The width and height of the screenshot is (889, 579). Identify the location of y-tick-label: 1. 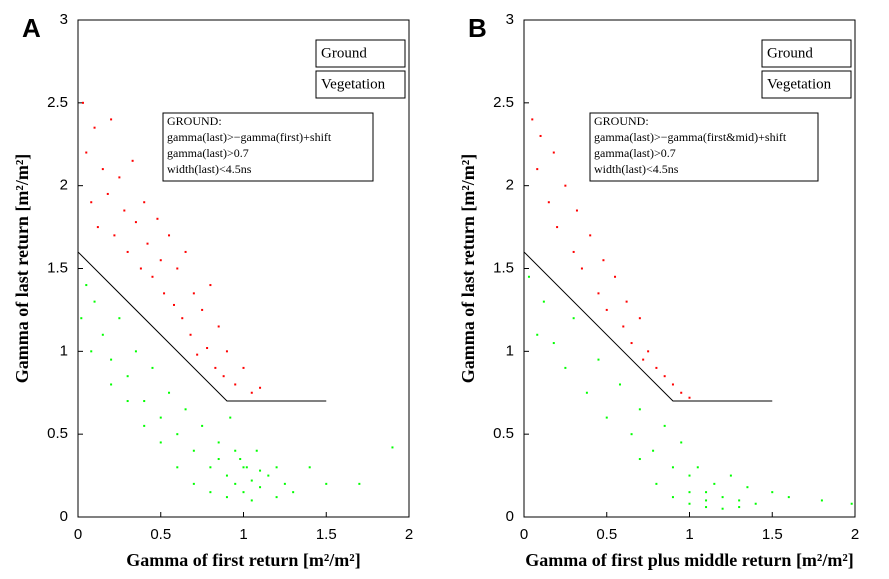
(64, 350).